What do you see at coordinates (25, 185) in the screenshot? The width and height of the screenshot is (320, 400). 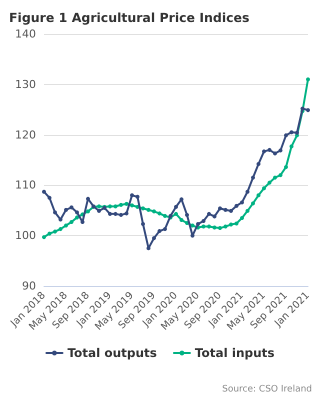 I see `y-tick-label: 110` at bounding box center [25, 185].